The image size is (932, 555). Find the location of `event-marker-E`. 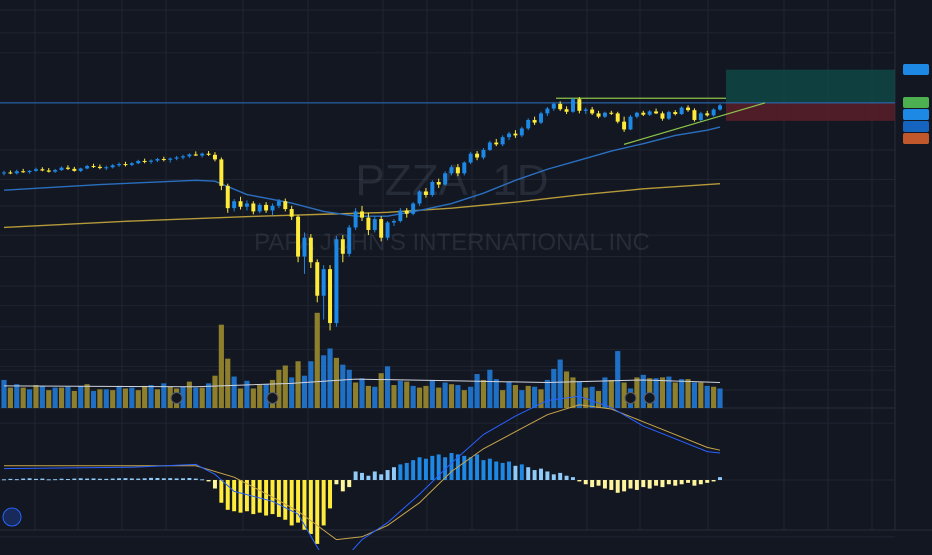

event-marker-E is located at coordinates (272, 398).